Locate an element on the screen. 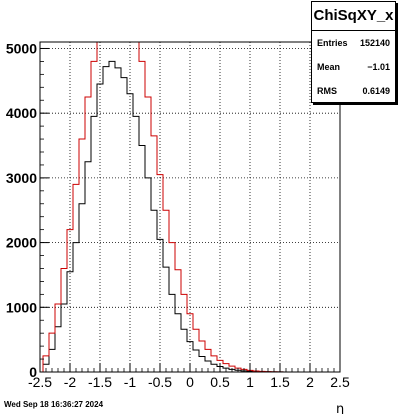  y-tick-label: 1000 is located at coordinates (21, 307).